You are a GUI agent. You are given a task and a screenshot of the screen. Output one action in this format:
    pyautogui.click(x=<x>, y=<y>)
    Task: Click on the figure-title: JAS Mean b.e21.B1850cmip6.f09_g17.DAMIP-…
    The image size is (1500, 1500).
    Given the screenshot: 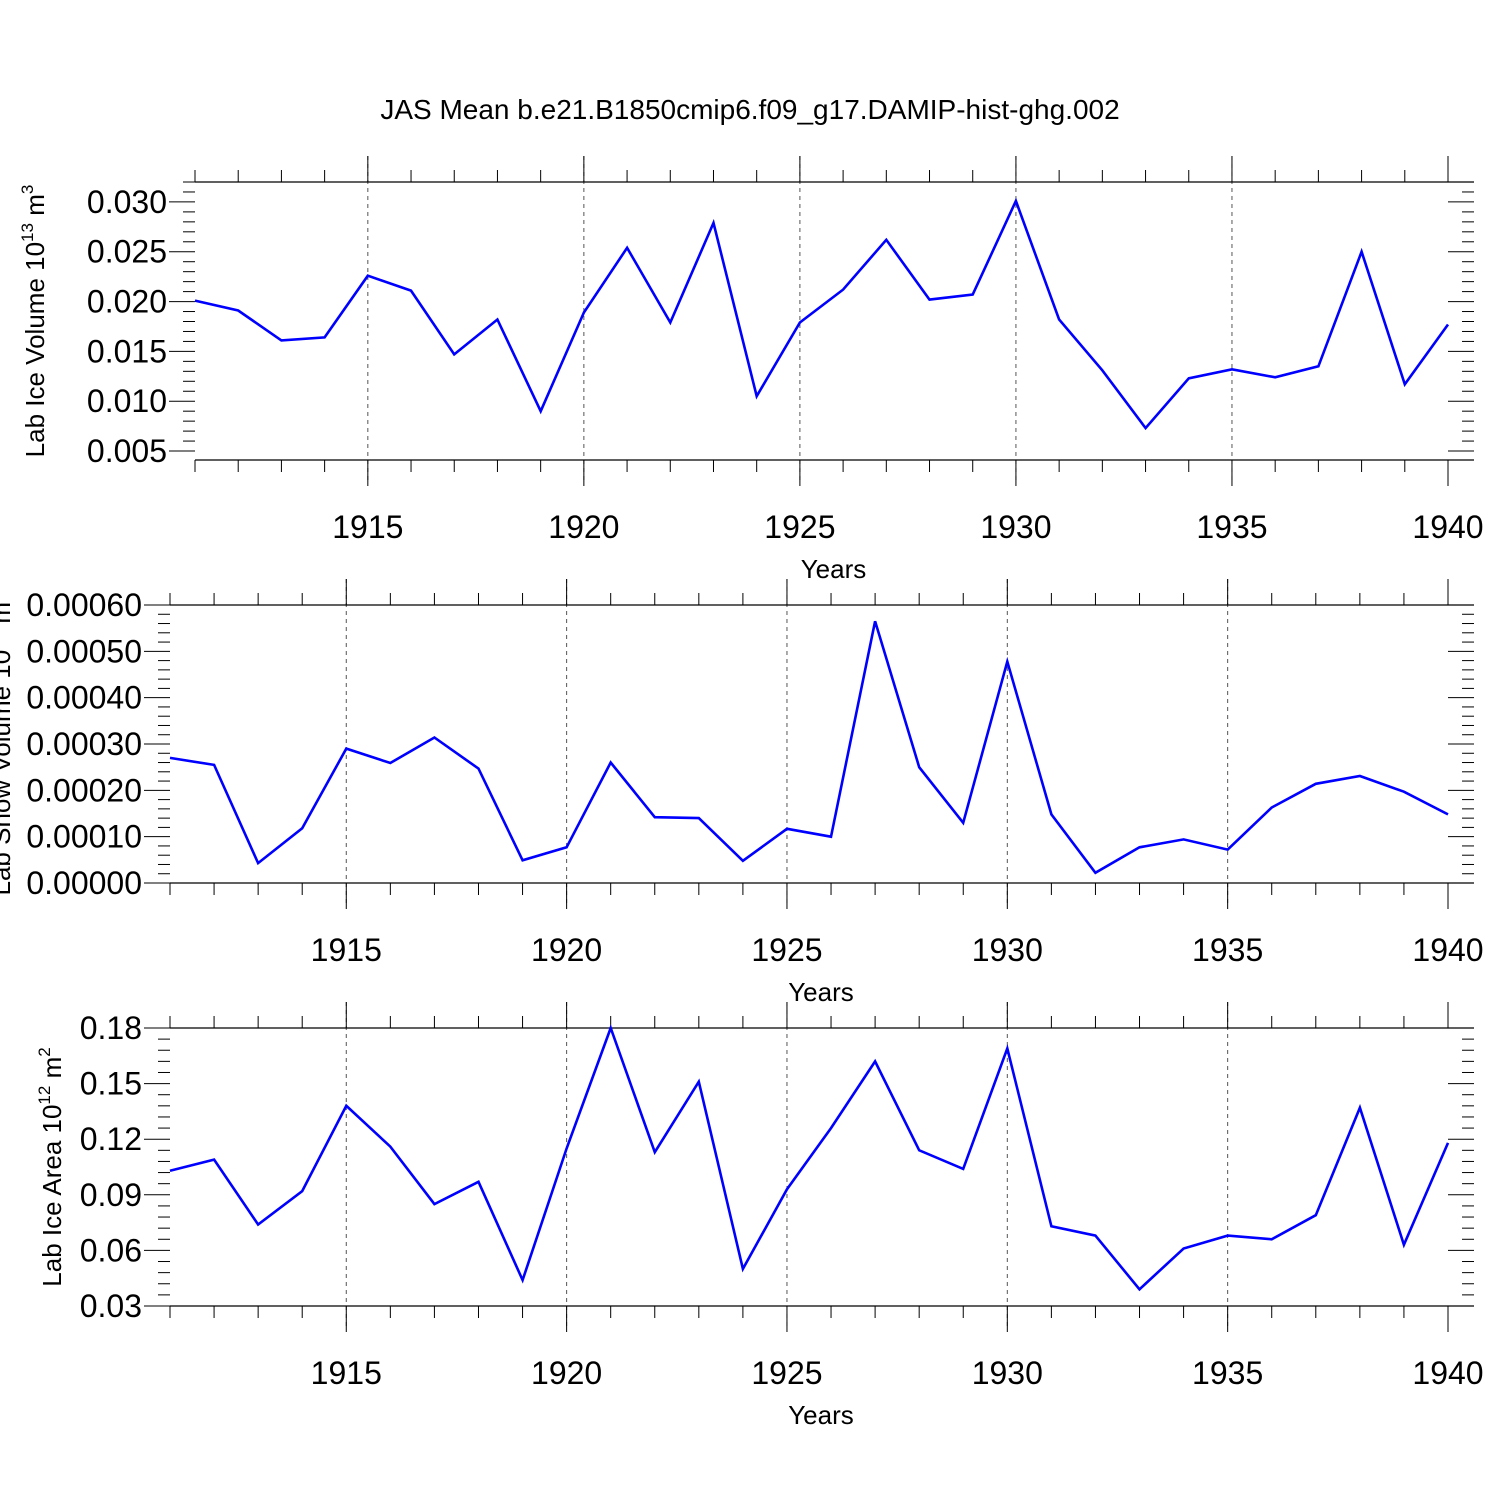 What is the action you would take?
    pyautogui.click(x=749, y=109)
    